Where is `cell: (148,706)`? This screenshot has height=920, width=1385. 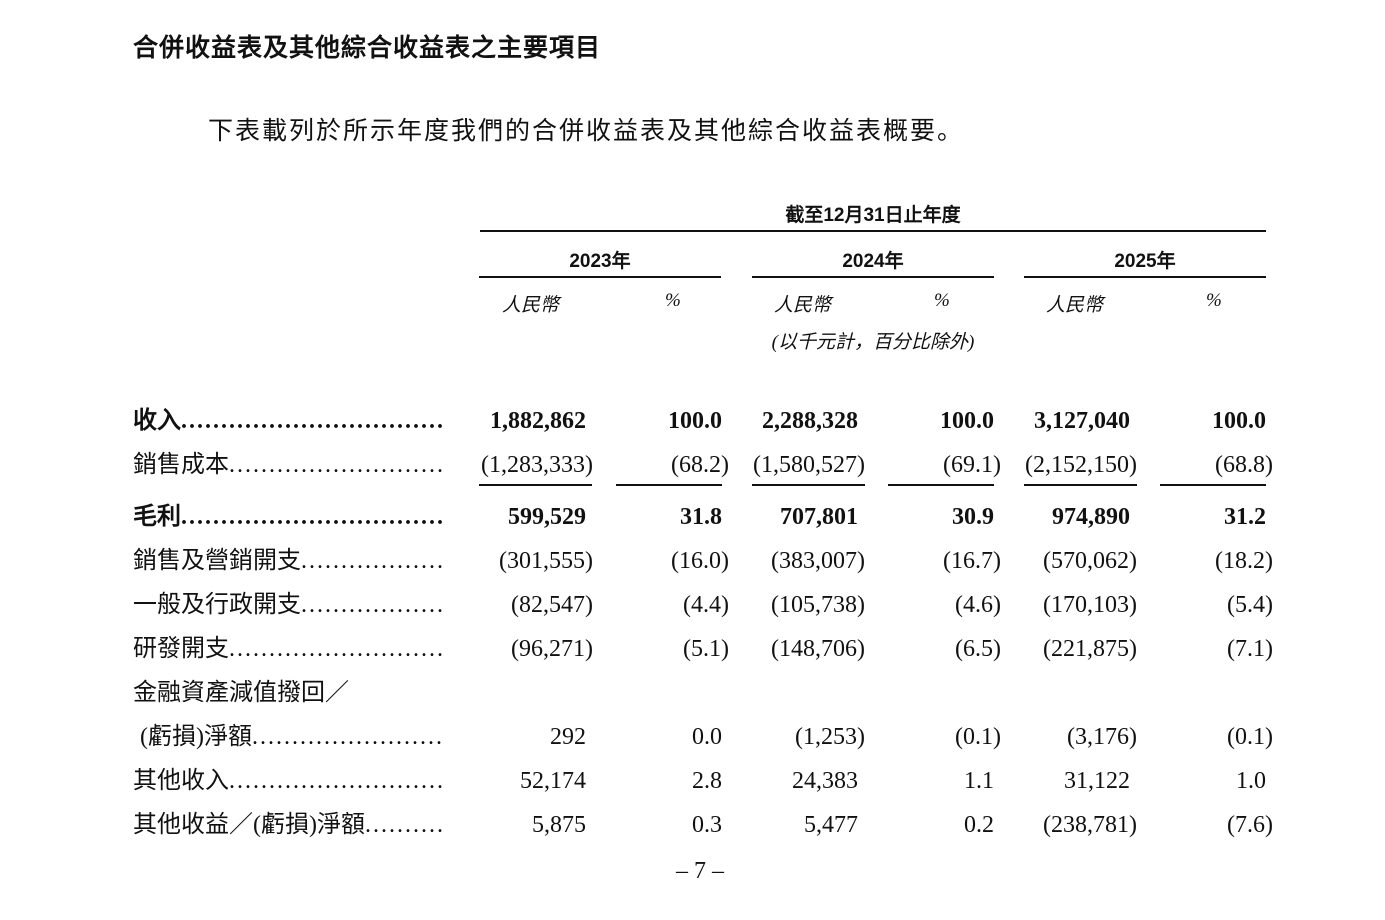
cell: (148,706) is located at coordinates (818, 649).